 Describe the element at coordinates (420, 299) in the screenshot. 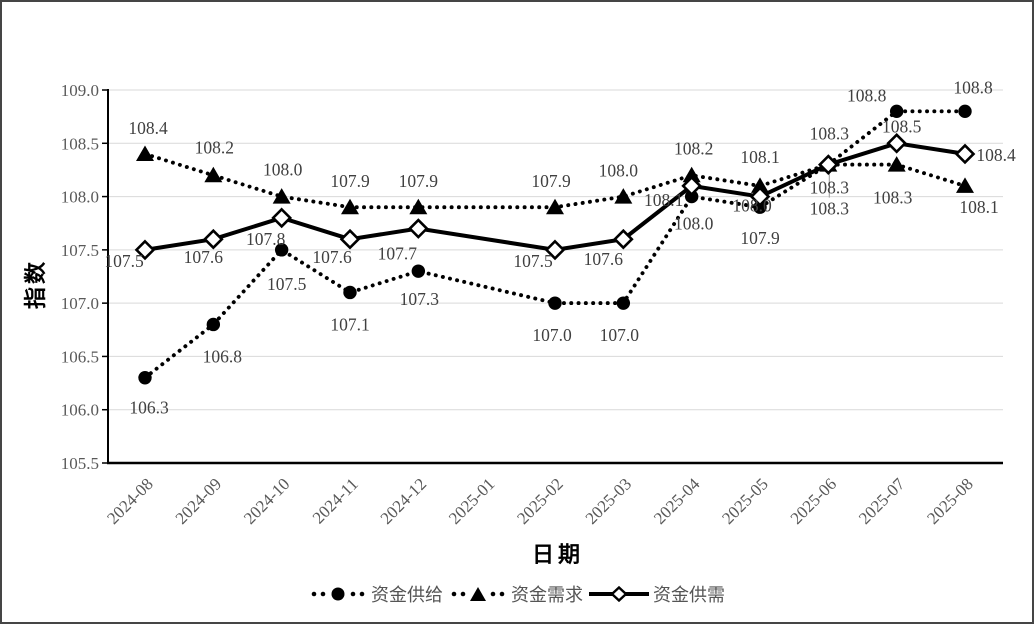

I see `data-label: 107.3` at that location.